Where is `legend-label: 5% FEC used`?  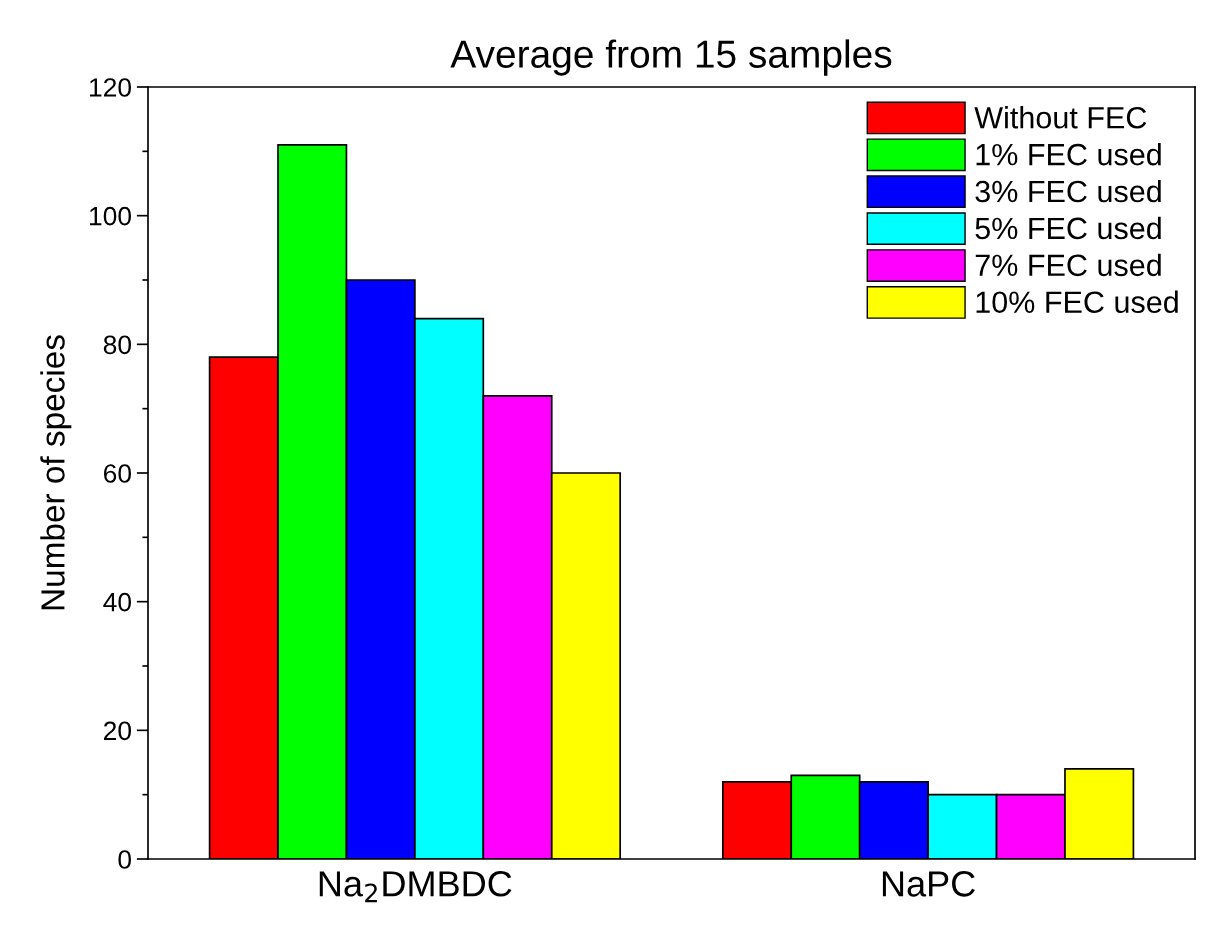
legend-label: 5% FEC used is located at coordinates (1068, 228).